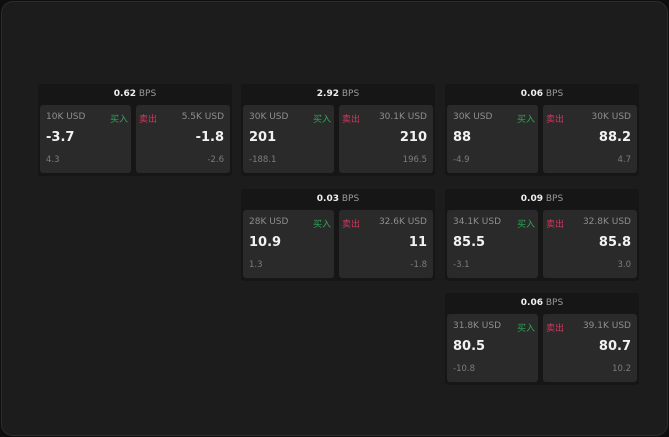  What do you see at coordinates (402, 222) in the screenshot?
I see `ask-size: 32.6K USD` at bounding box center [402, 222].